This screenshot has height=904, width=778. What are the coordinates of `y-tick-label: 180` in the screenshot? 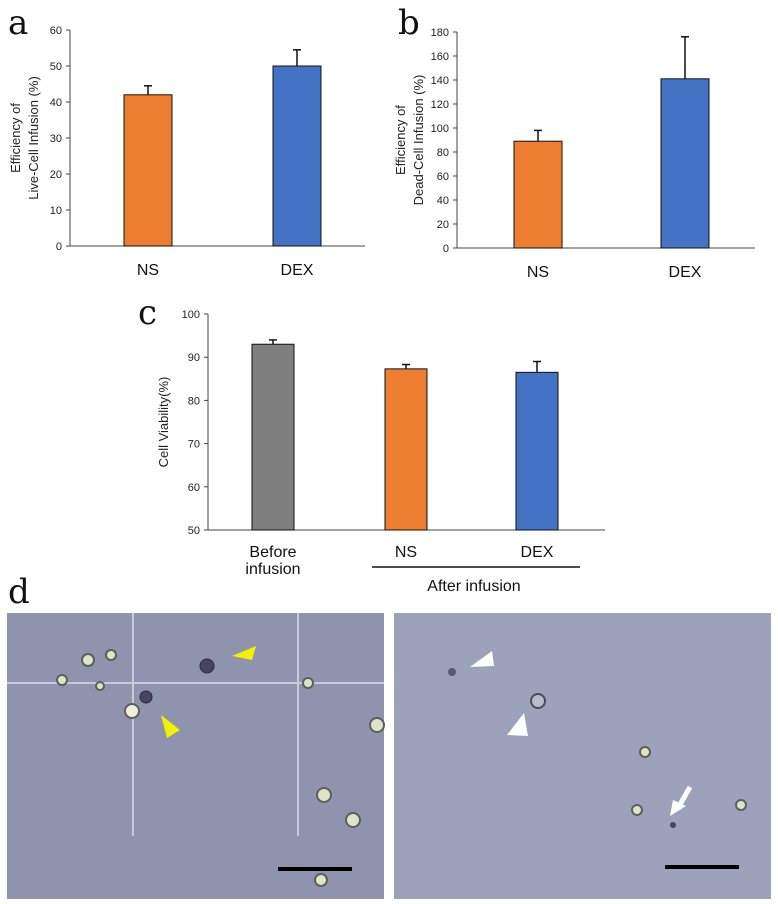 It's located at (440, 33).